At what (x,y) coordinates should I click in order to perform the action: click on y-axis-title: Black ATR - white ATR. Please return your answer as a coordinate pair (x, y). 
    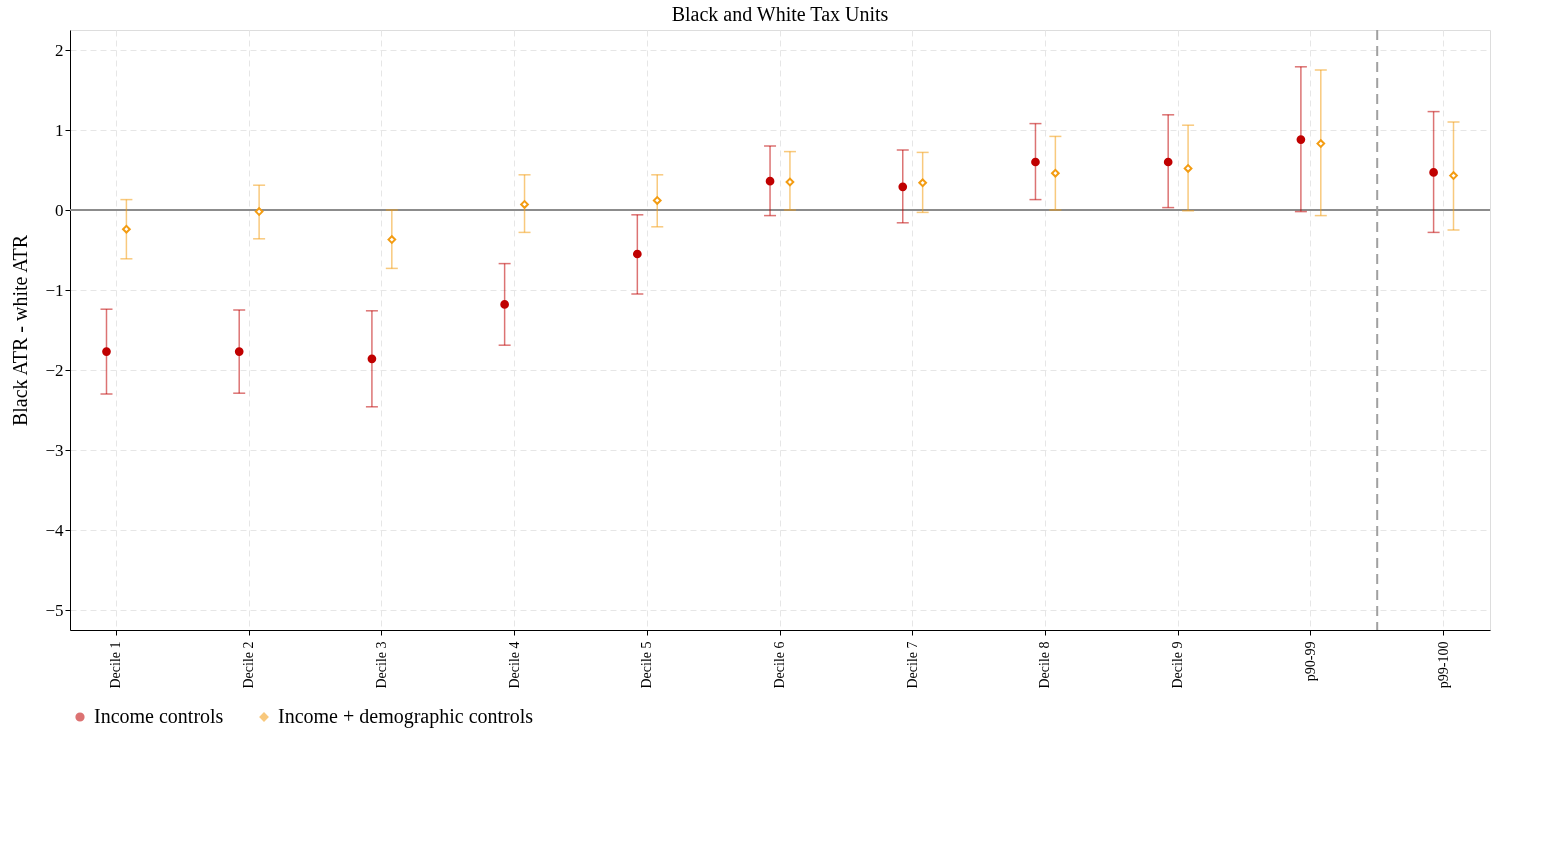
    Looking at the image, I should click on (20, 330).